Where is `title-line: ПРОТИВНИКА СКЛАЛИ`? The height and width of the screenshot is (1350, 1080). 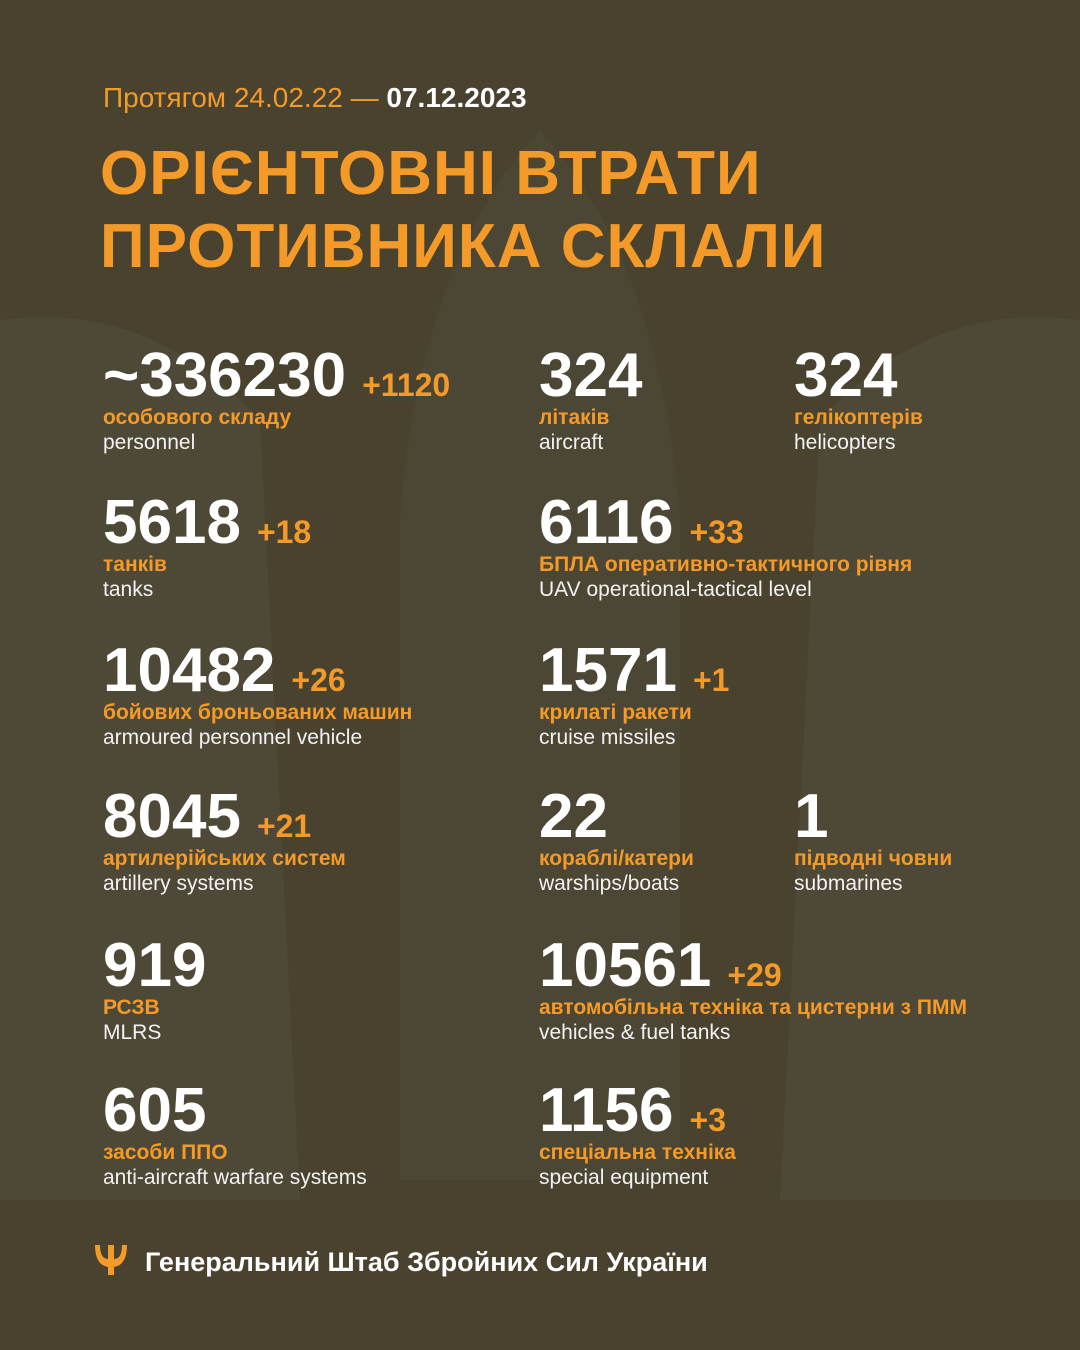 title-line: ПРОТИВНИКА СКЛАЛИ is located at coordinates (463, 246).